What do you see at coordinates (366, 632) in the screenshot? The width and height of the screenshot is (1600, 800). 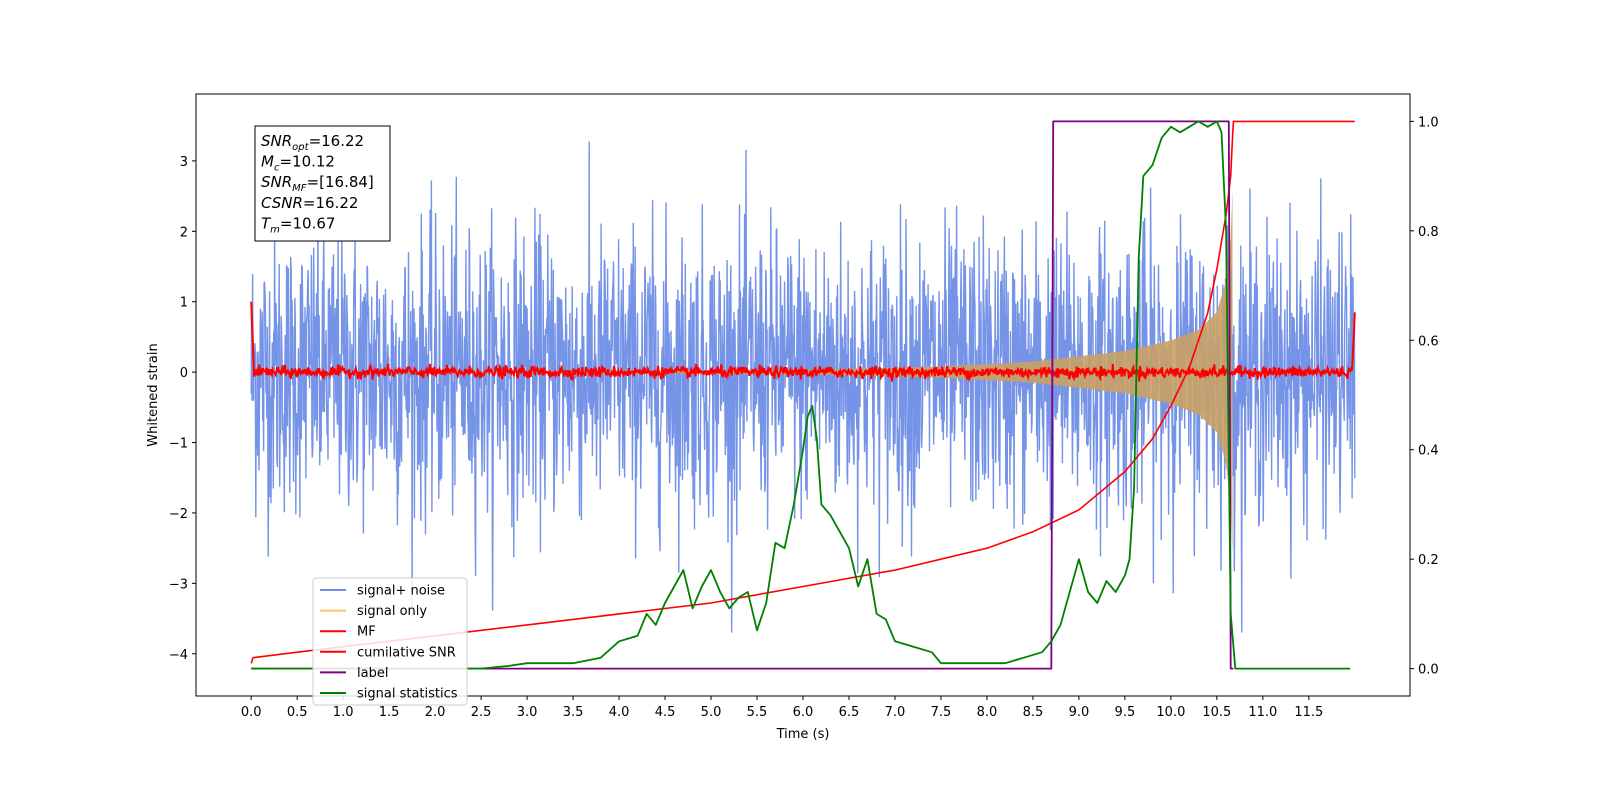 I see `legend-label: MF` at bounding box center [366, 632].